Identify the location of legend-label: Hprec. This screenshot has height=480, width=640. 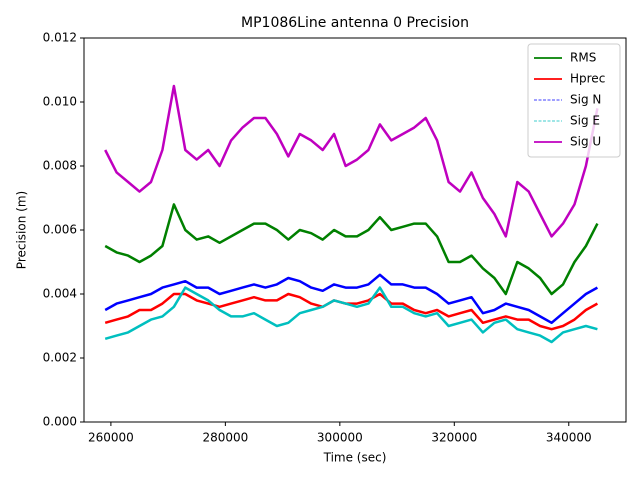
(587, 79).